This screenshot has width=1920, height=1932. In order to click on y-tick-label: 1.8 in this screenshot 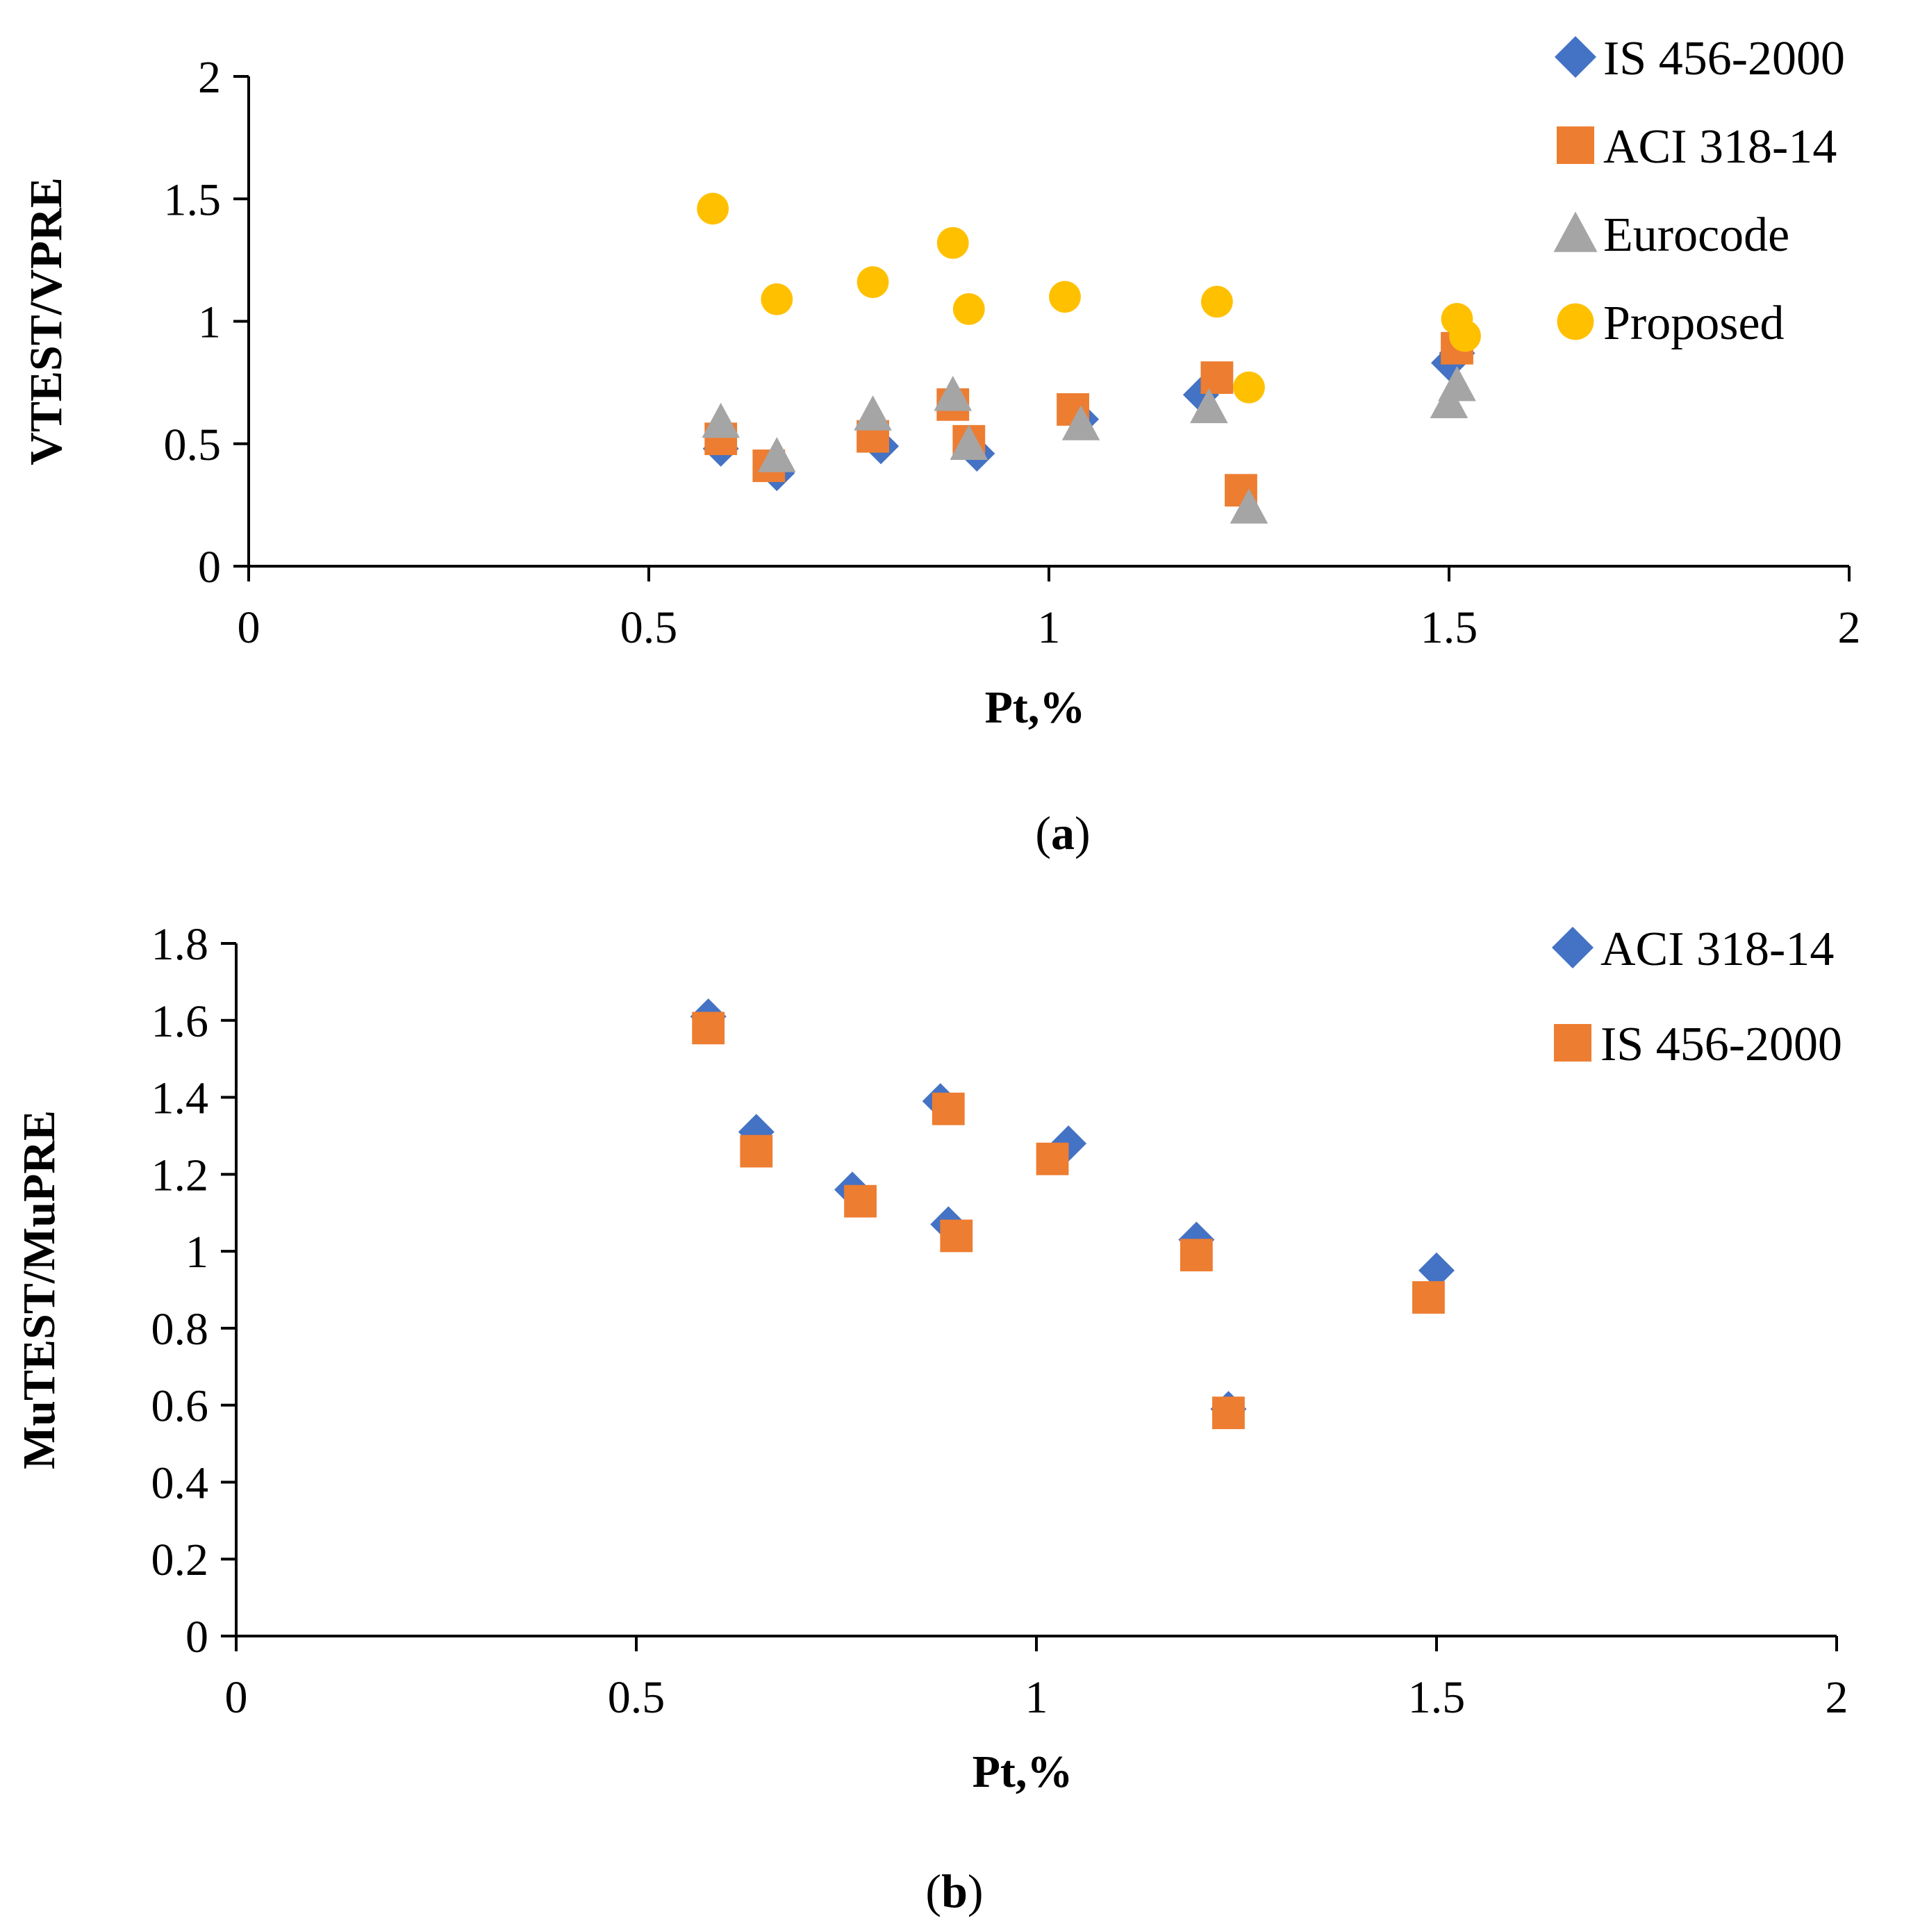, I will do `click(180, 945)`.